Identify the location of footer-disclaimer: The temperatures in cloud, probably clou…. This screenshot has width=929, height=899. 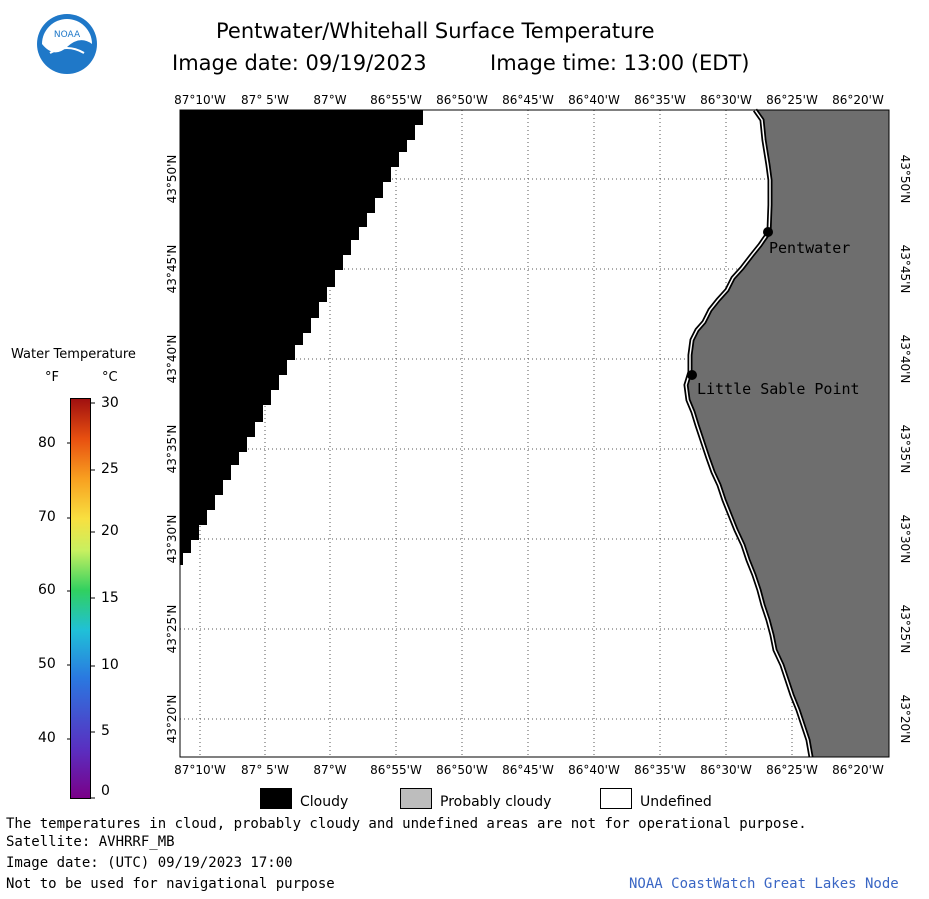
(406, 824).